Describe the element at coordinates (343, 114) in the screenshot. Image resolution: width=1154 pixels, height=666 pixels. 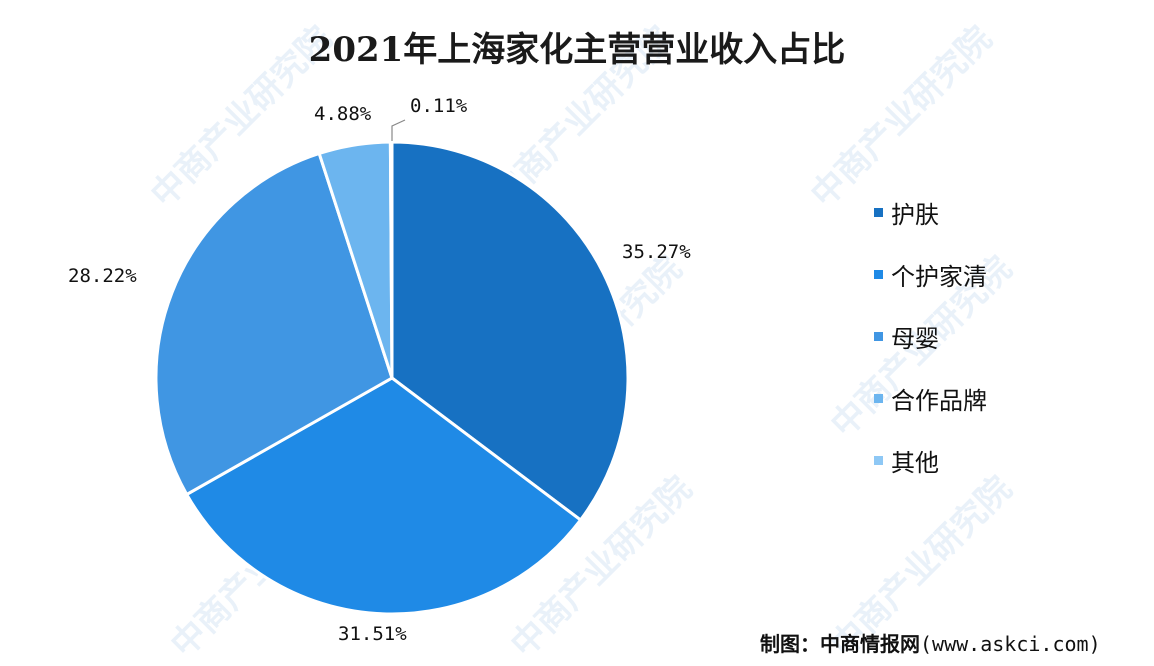
I see `data-label: 4.88%` at that location.